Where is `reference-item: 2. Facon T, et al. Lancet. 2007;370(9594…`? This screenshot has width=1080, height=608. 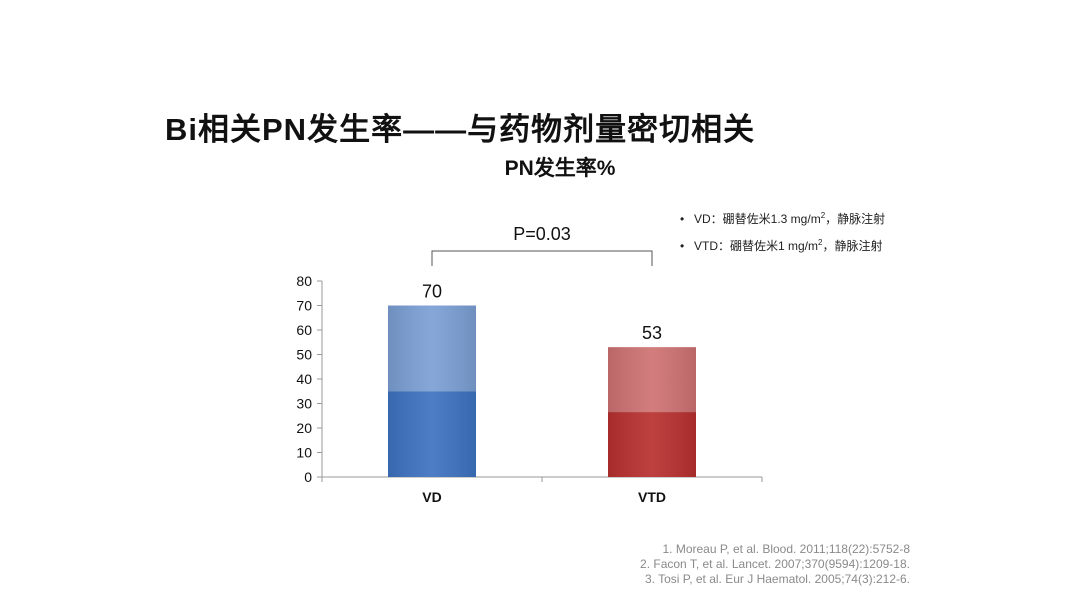
reference-item: 2. Facon T, et al. Lancet. 2007;370(9594… is located at coordinates (775, 564).